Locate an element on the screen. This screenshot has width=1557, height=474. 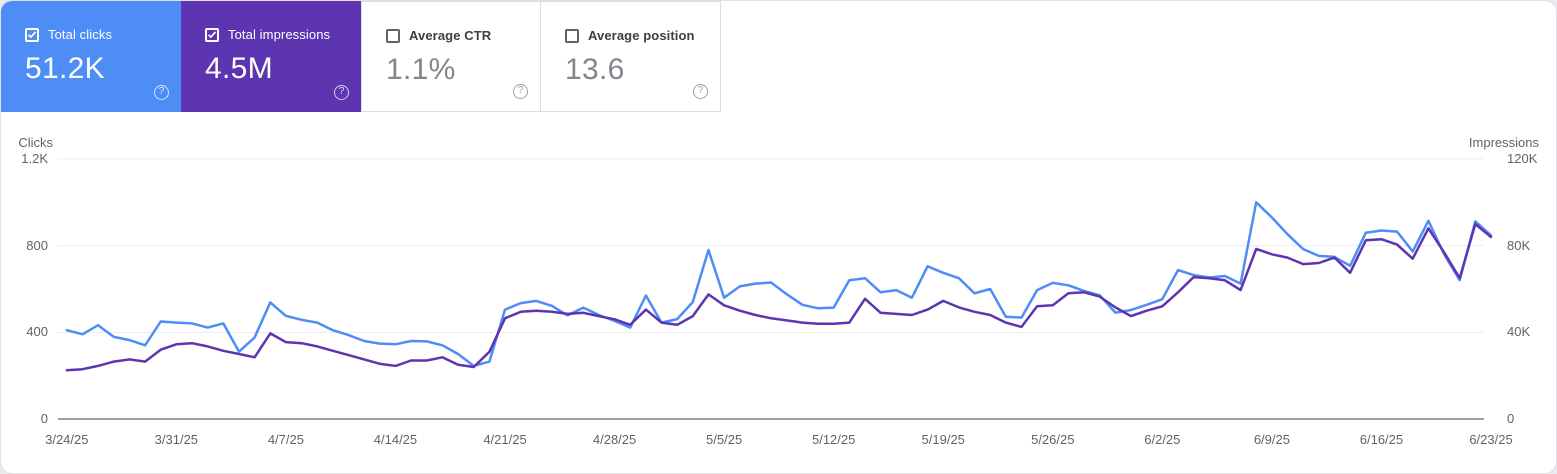
date-tick-label: 6/9/25 is located at coordinates (1271, 439).